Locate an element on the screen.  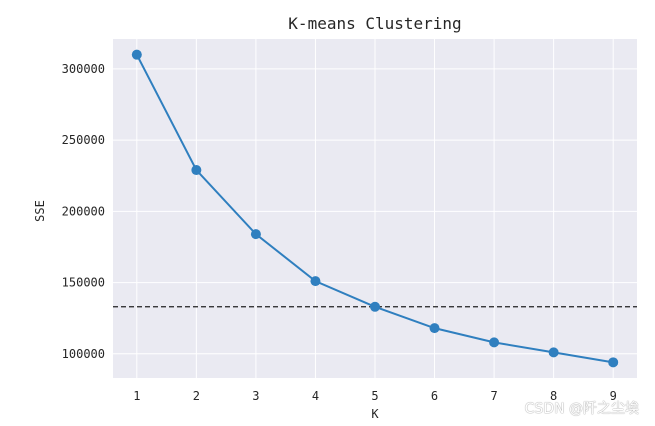
x-tick-label: 5 is located at coordinates (374, 396).